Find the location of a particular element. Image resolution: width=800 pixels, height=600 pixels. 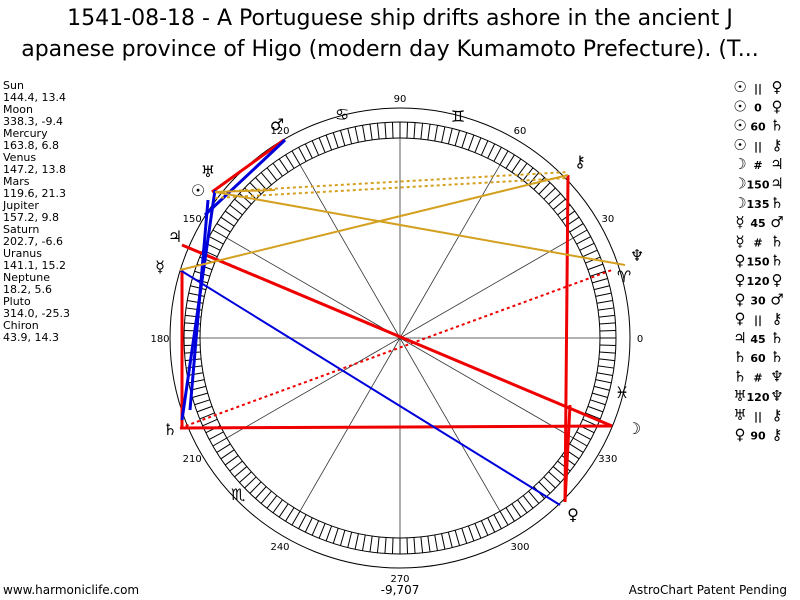

footer-note: AstroChart Patent Pending is located at coordinates (708, 590).